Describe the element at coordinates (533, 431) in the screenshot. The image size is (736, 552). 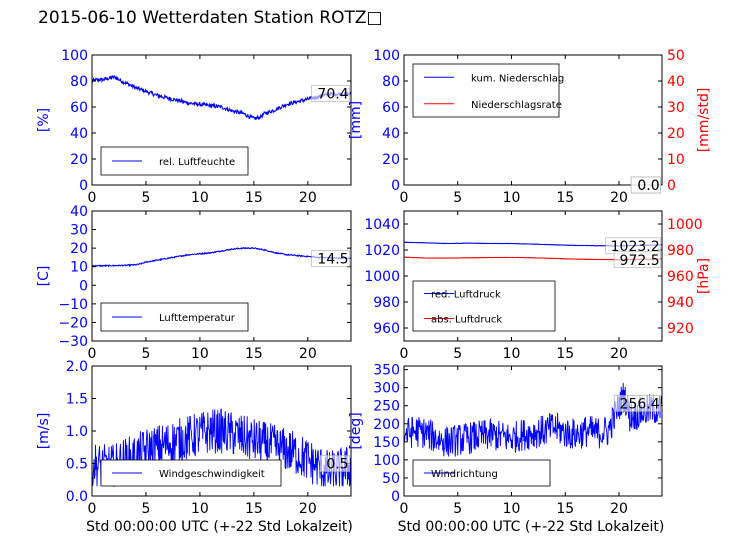
I see `plot-frame-winddirection` at that location.